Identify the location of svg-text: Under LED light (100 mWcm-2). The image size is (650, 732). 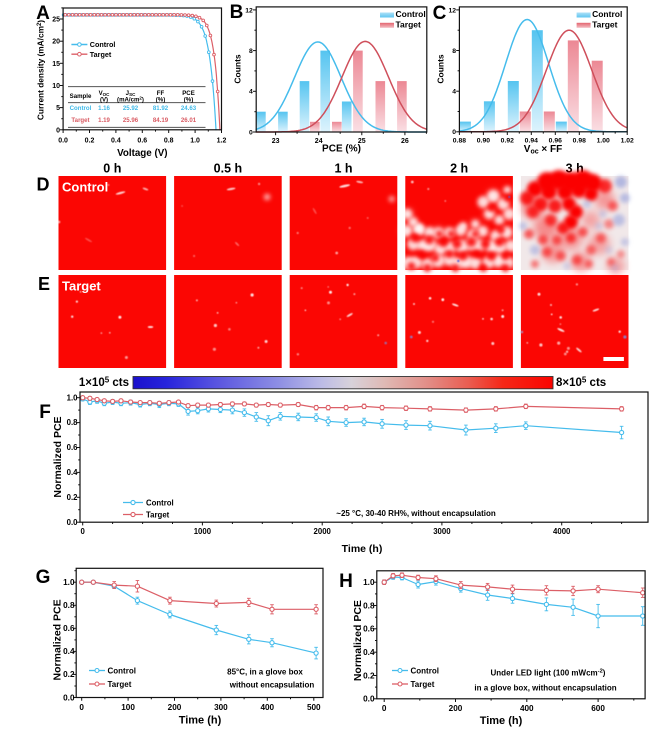
(548, 672).